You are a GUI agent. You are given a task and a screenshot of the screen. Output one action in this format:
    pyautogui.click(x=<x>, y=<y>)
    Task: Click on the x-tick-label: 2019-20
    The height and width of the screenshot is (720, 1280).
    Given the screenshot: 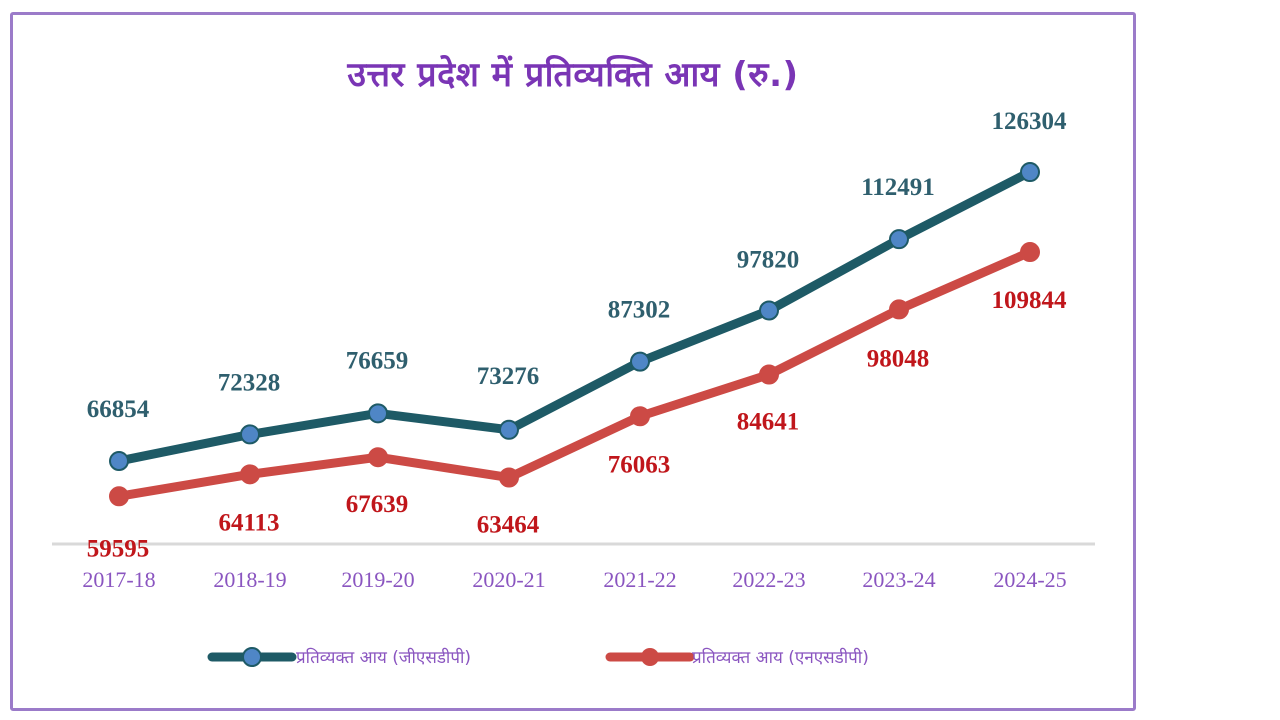 What is the action you would take?
    pyautogui.click(x=377, y=579)
    